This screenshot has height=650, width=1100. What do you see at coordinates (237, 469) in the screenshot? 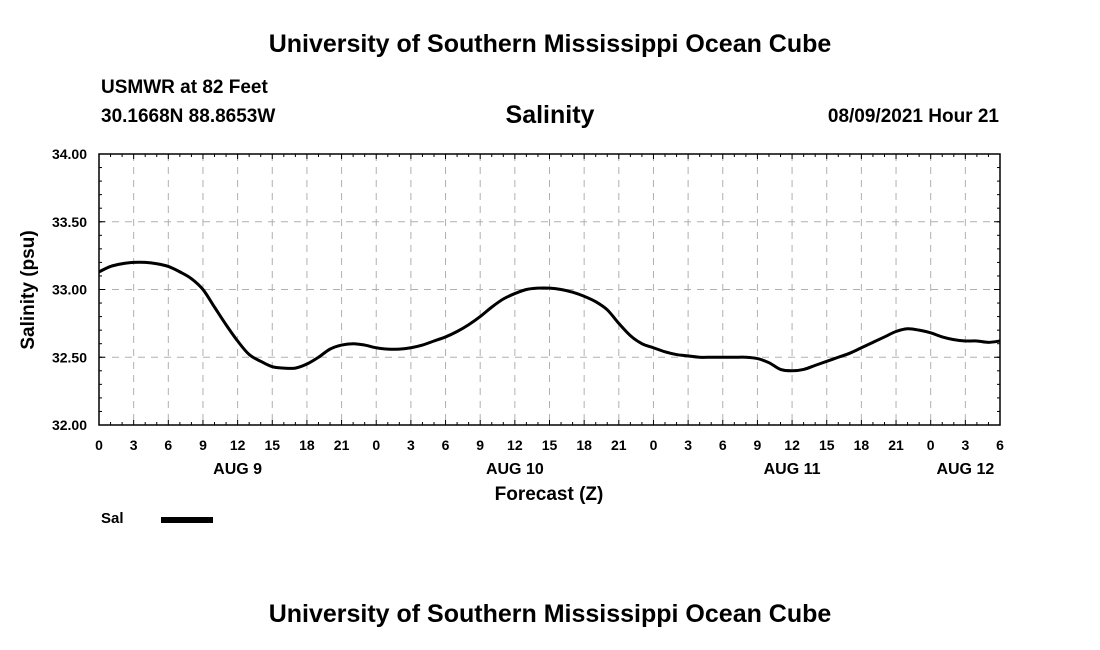
I see `day-label: AUG 9` at bounding box center [237, 469].